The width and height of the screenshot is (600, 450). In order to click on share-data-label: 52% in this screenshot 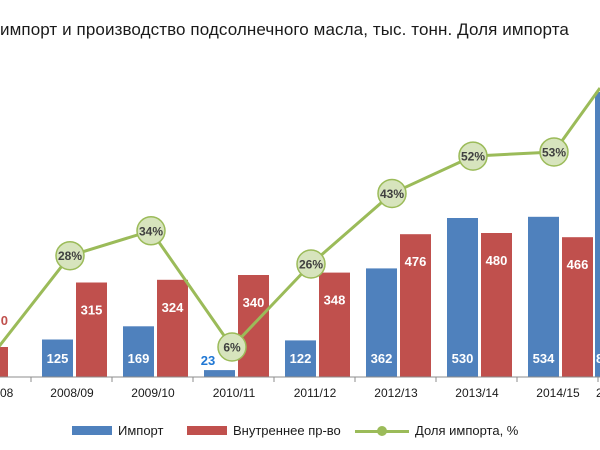, I will do `click(473, 157)`.